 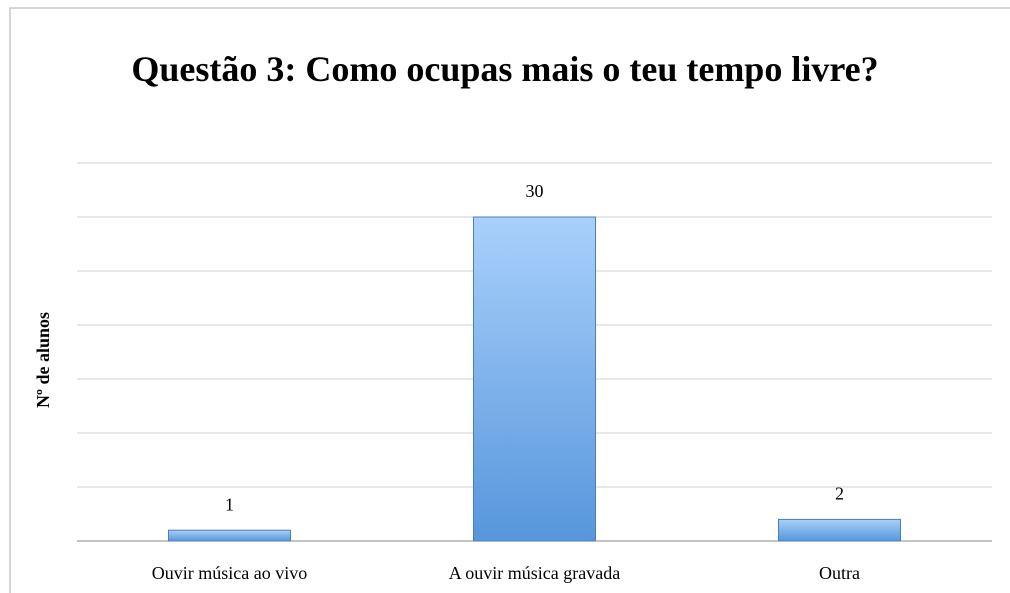 What do you see at coordinates (839, 494) in the screenshot?
I see `data-label: 2` at bounding box center [839, 494].